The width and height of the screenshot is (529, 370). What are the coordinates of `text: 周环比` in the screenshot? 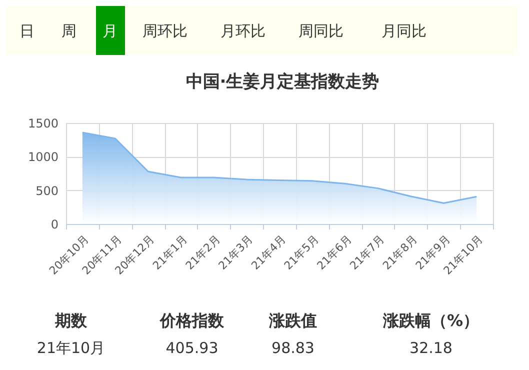 It's located at (165, 31).